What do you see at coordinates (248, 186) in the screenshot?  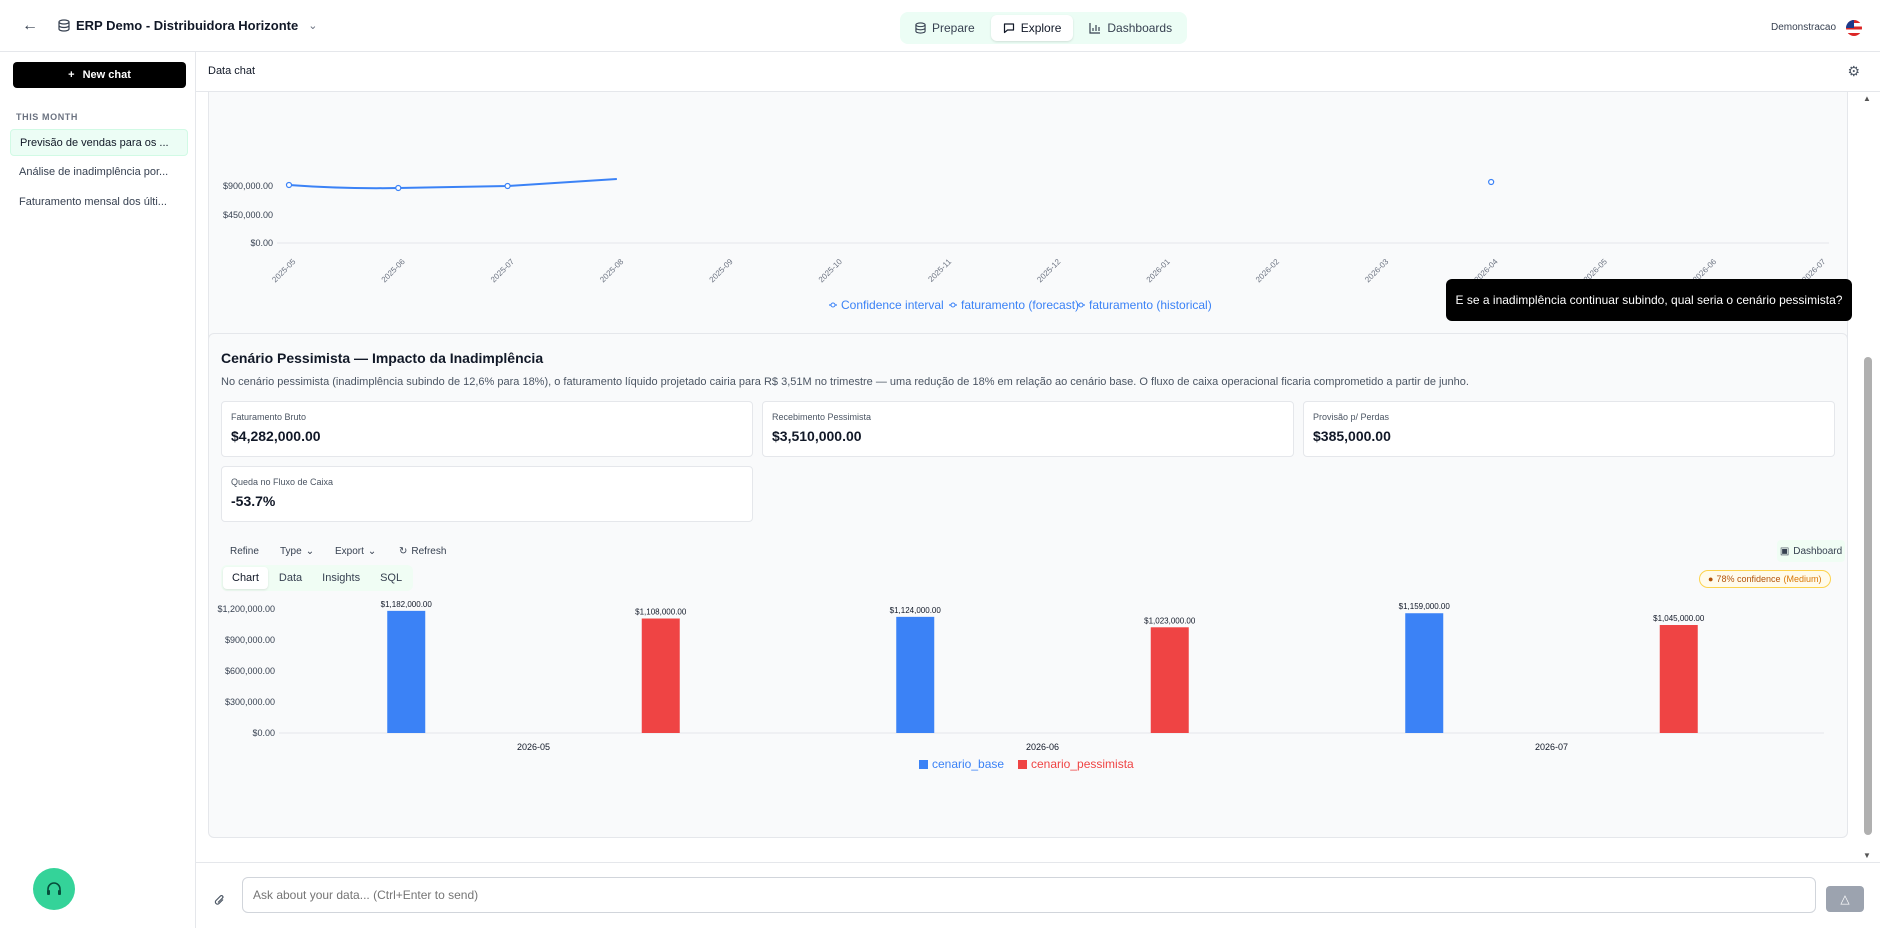 I see `y-tick-label: $900,000.00` at bounding box center [248, 186].